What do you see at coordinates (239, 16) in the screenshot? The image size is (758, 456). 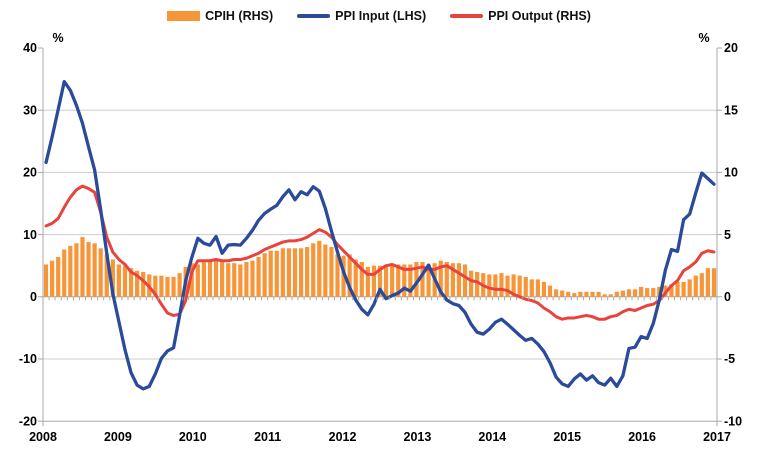 I see `legend-label-cpih: CPIH (RHS)` at bounding box center [239, 16].